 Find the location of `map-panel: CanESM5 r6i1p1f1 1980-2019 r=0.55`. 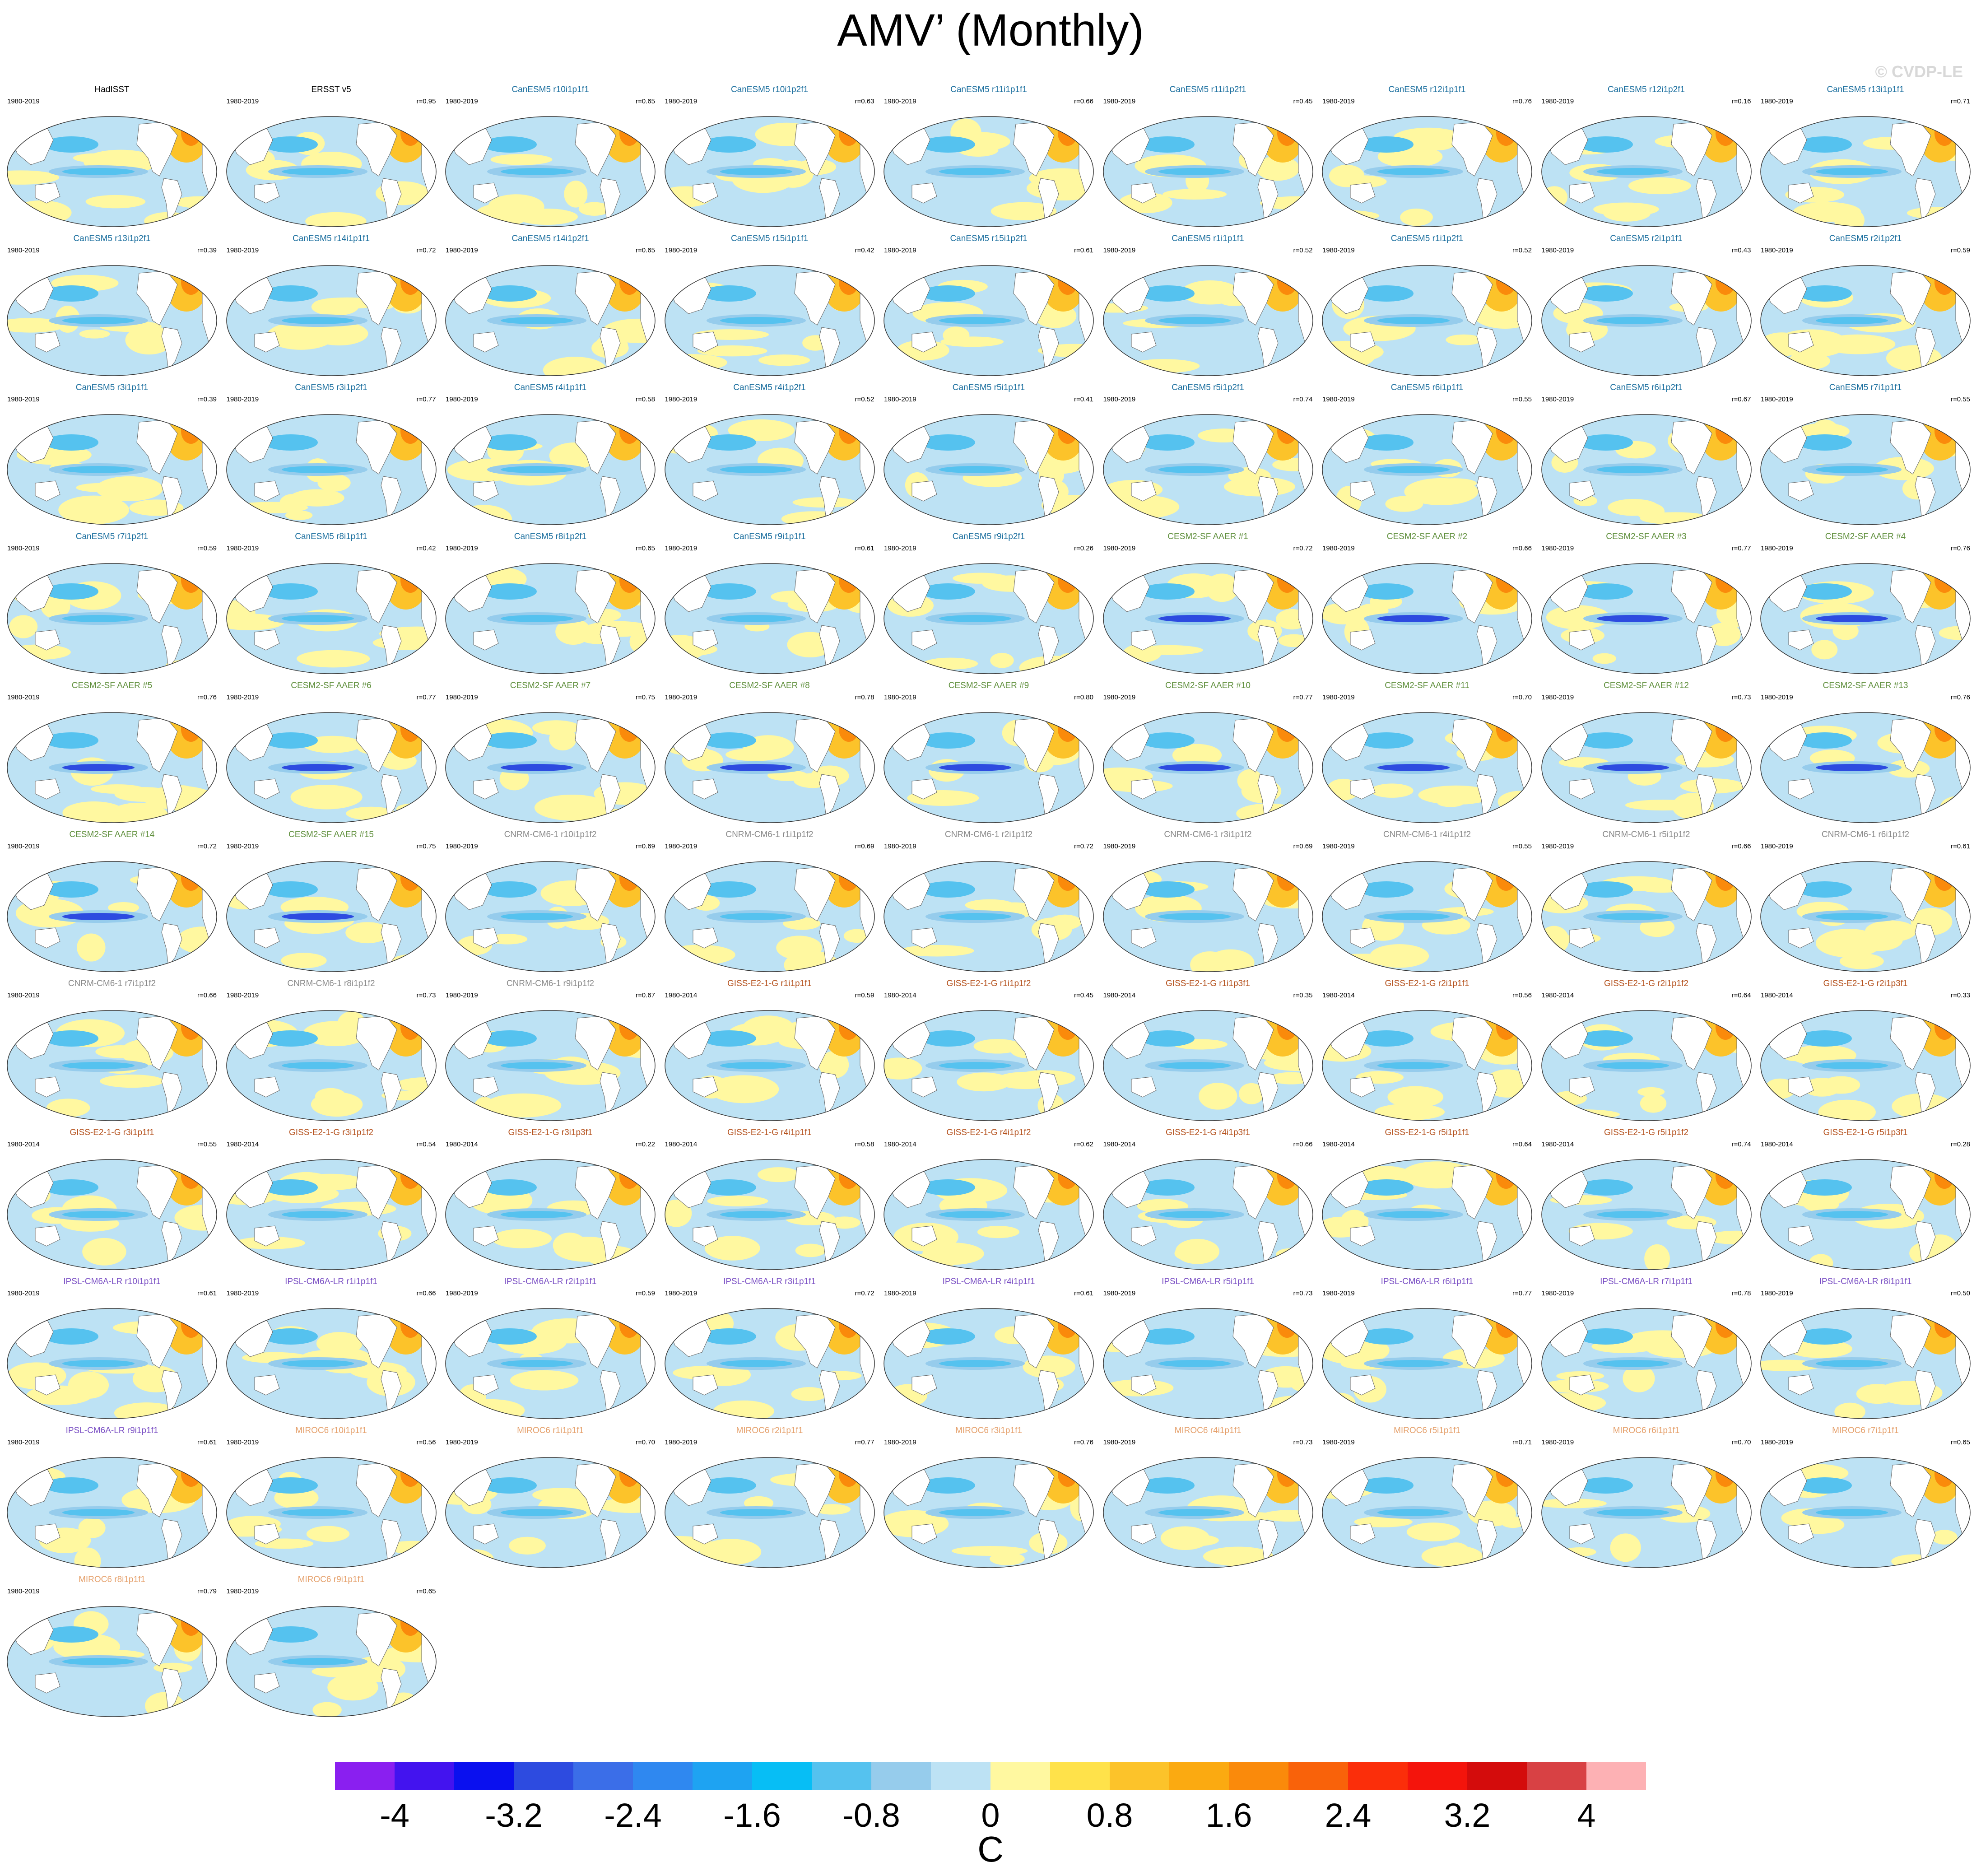

map-panel: CanESM5 r6i1p1f1 1980-2019 r=0.55 is located at coordinates (1427, 453).